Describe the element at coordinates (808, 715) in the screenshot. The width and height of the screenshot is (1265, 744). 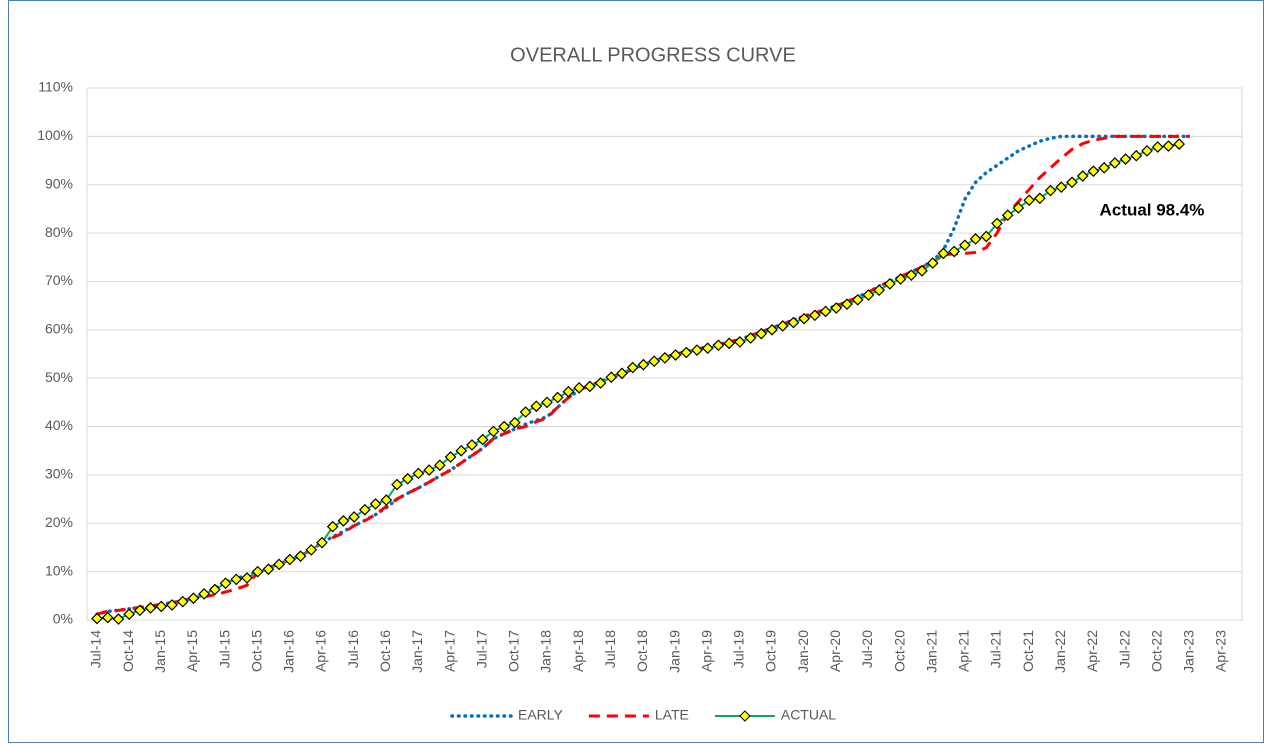
I see `legend-label: ACTUAL` at that location.